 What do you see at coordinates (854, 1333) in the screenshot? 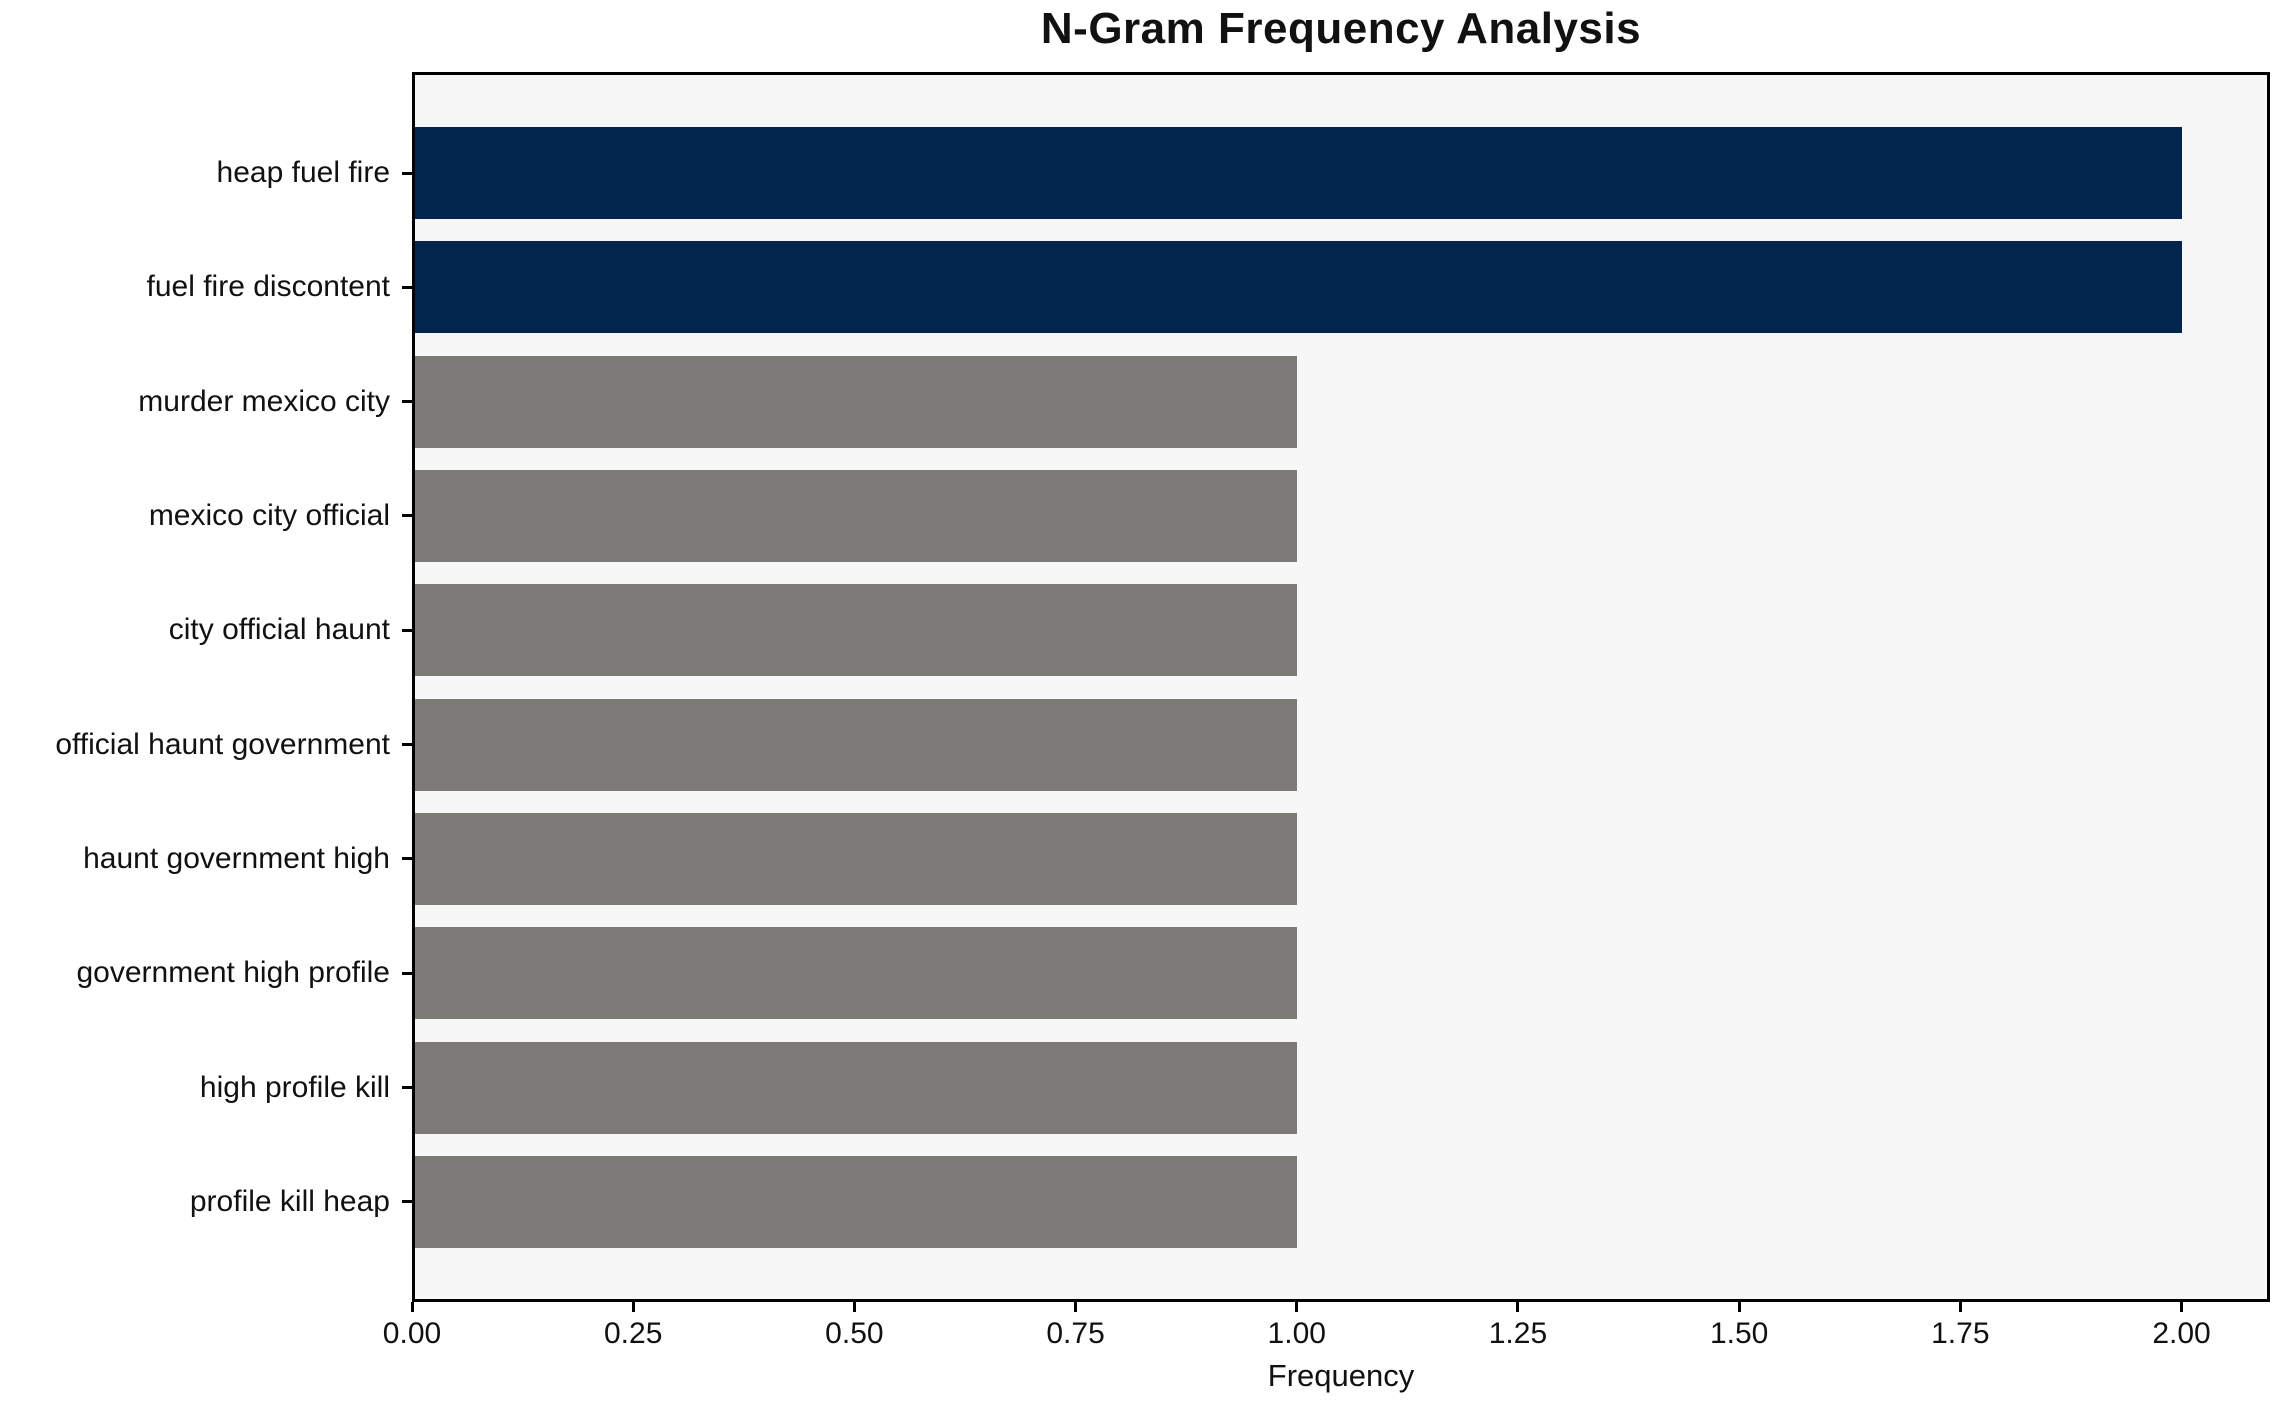
I see `x-tick-label: 0.50` at bounding box center [854, 1333].